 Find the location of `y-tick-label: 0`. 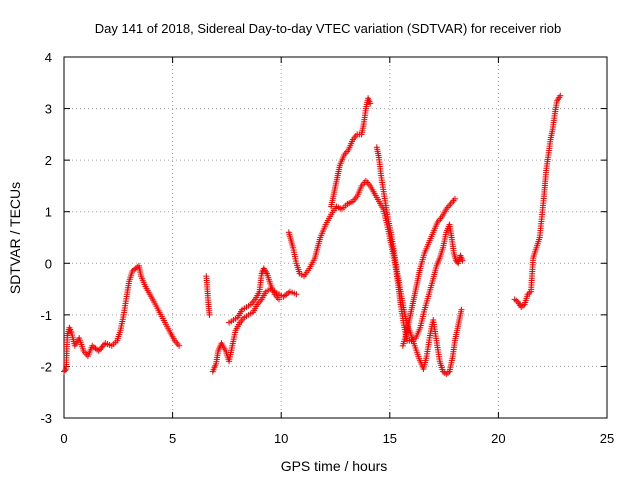

y-tick-label: 0 is located at coordinates (48, 263).